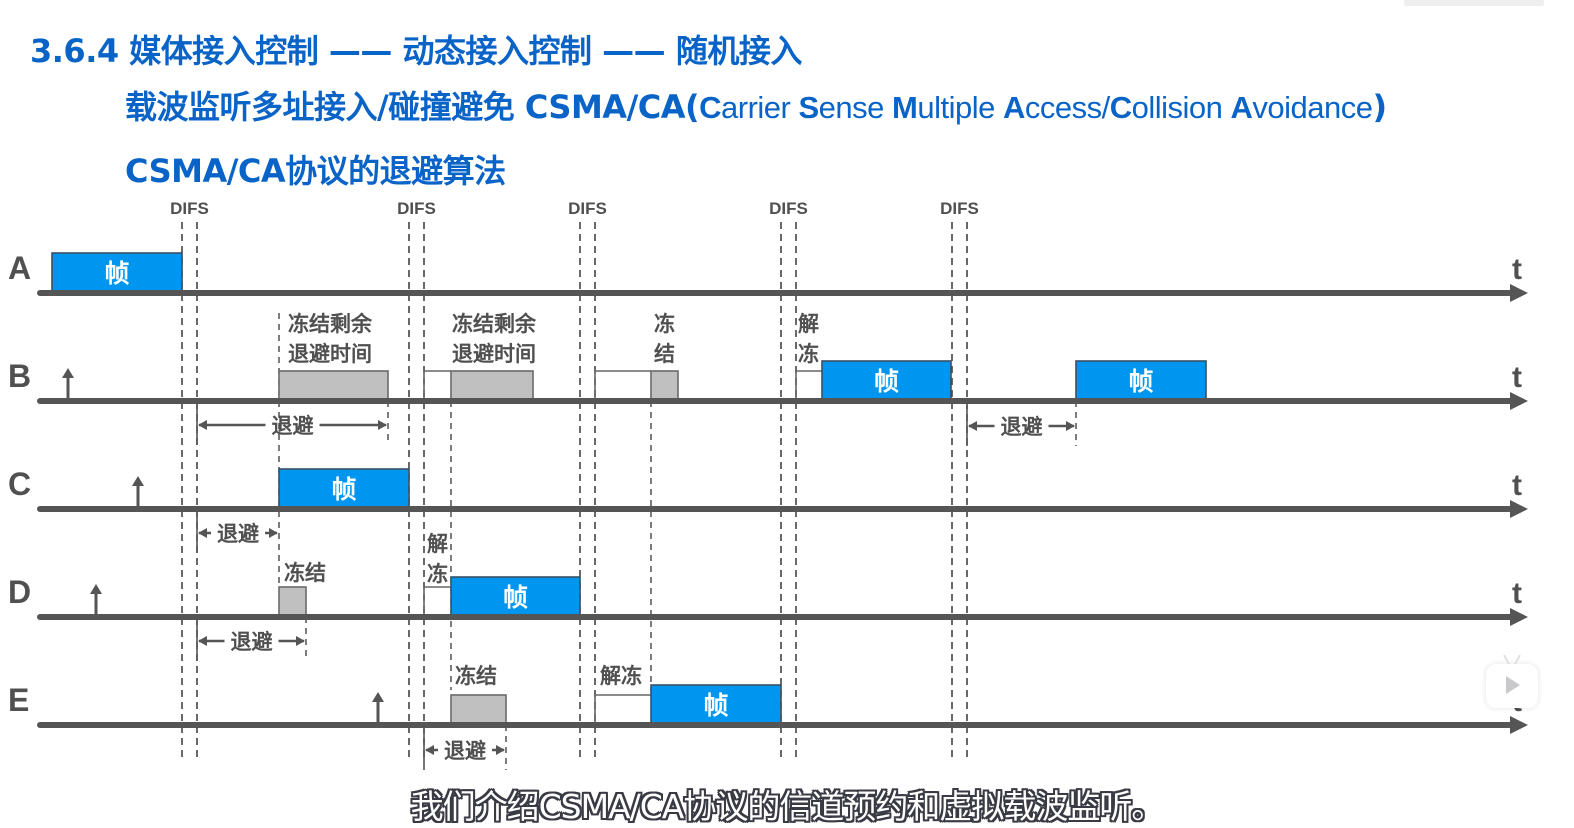  Describe the element at coordinates (1379, 107) in the screenshot. I see `protocol-title-close: )` at that location.